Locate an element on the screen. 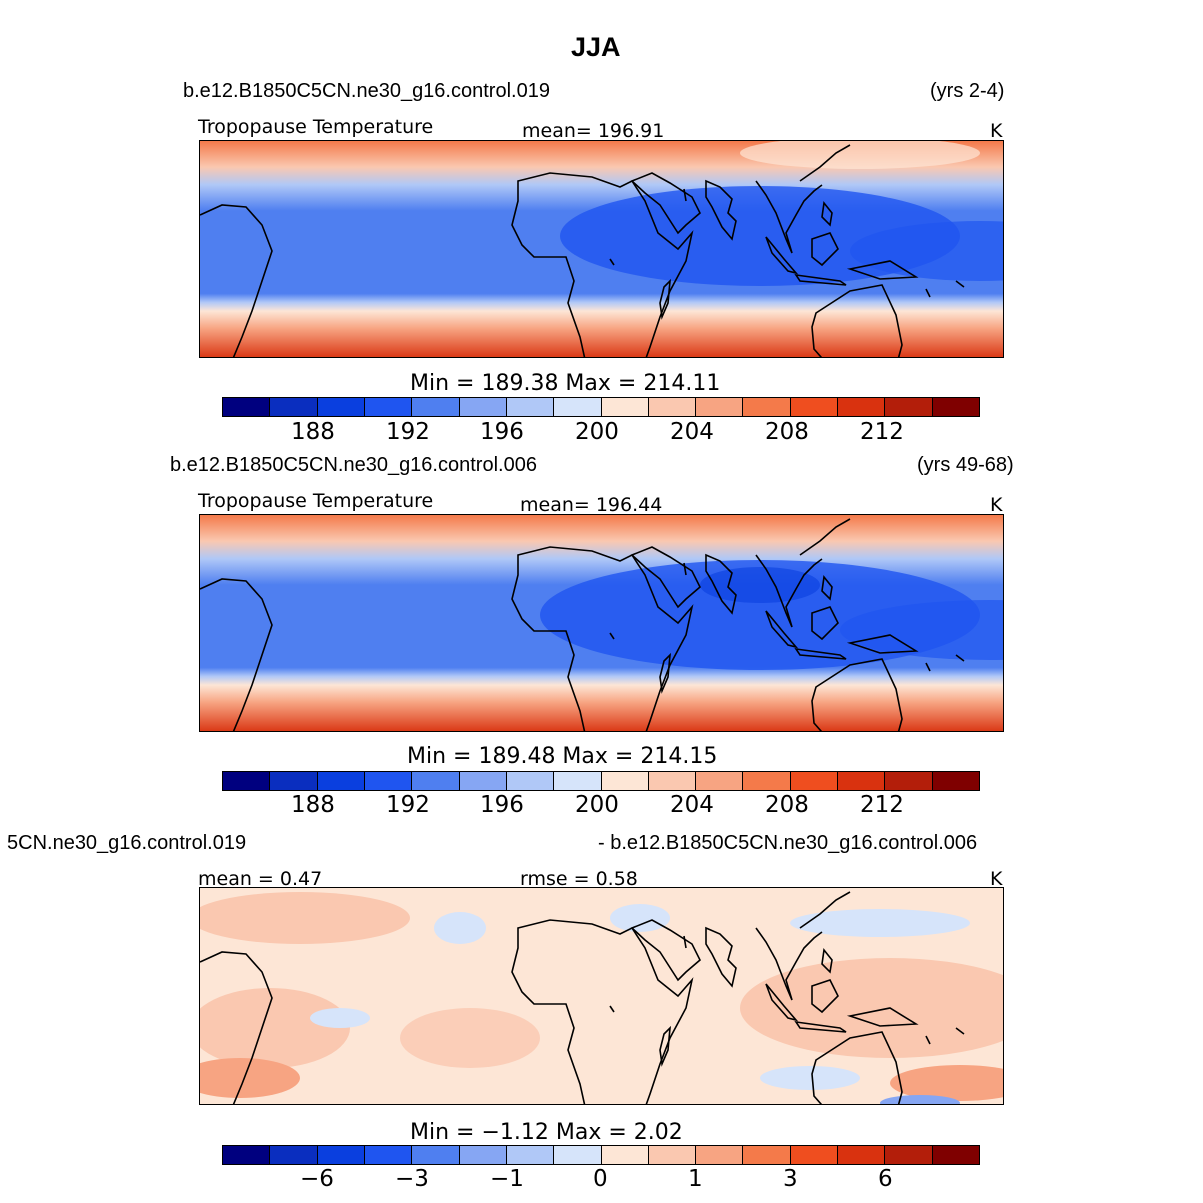 Image resolution: width=1203 pixels, height=1203 pixels. panel1-tick: 192 is located at coordinates (408, 432).